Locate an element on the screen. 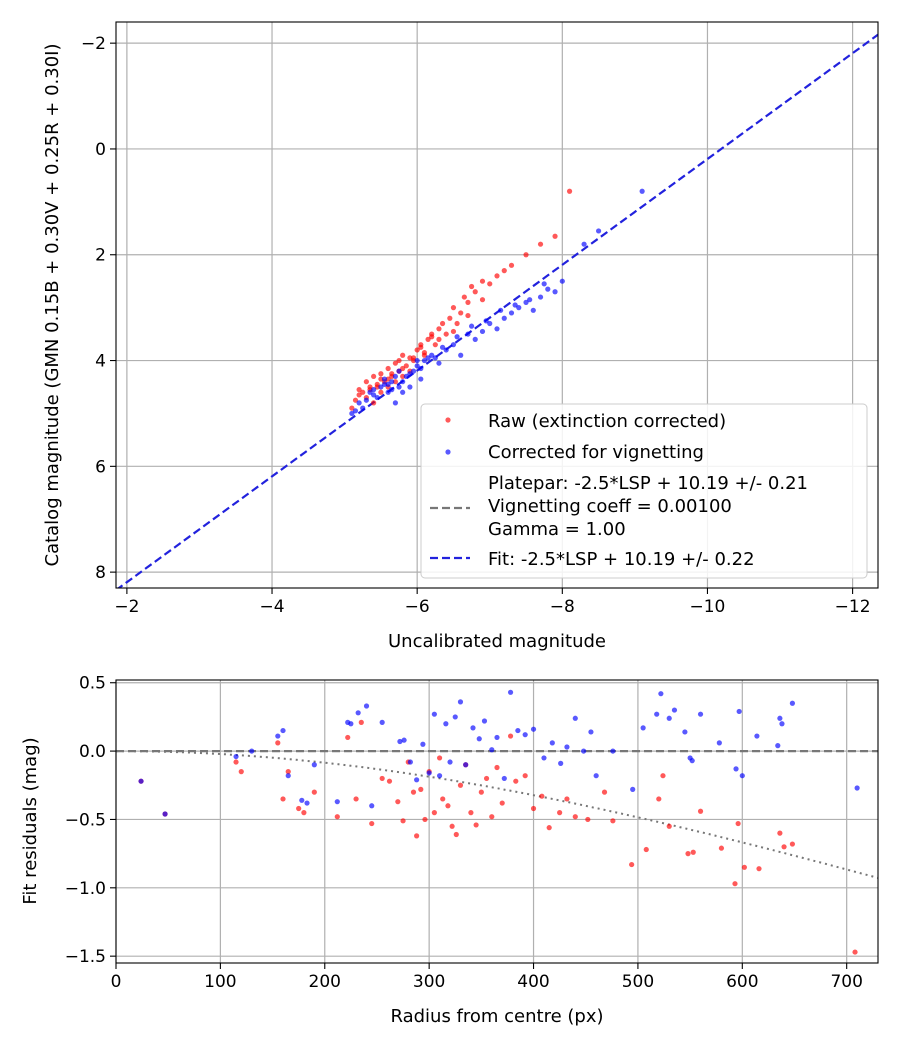  legend-vignetting-label: Vignetting coeff = 0.00100 is located at coordinates (610, 506).